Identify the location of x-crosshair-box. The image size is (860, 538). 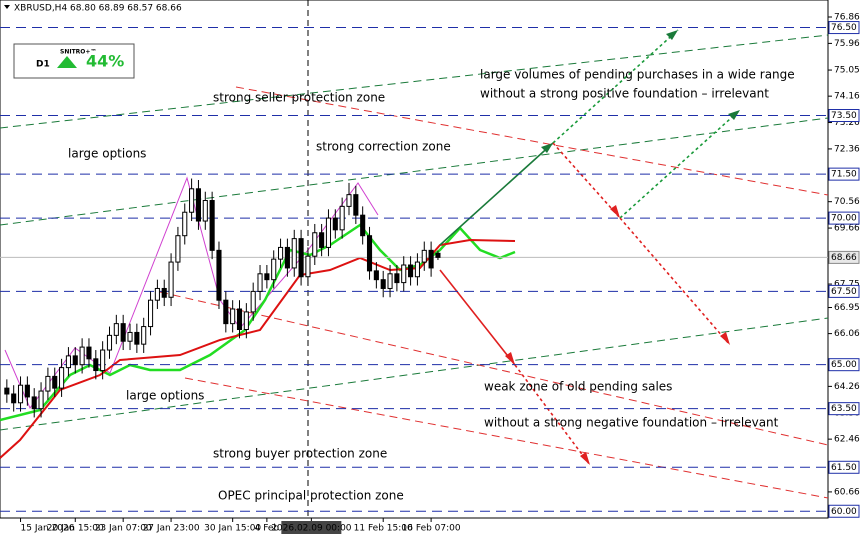
(311, 527).